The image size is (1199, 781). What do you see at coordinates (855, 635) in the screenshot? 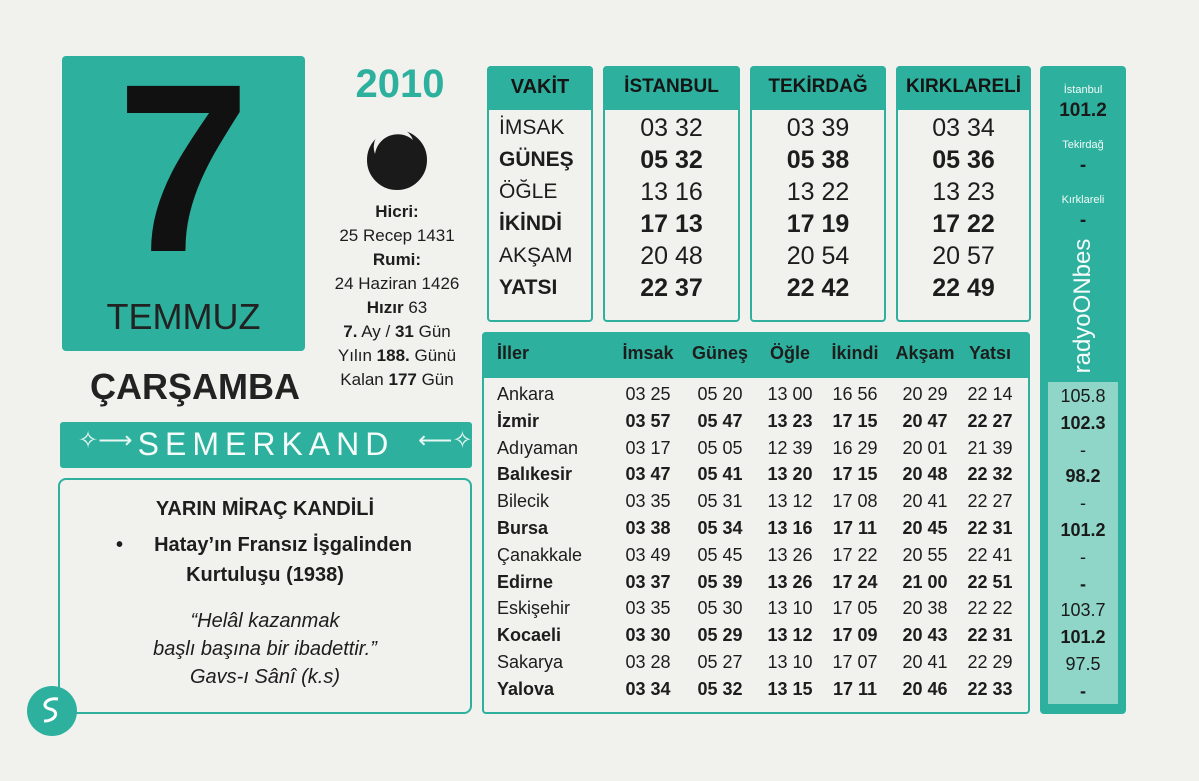
I see `city-time: 17 09` at bounding box center [855, 635].